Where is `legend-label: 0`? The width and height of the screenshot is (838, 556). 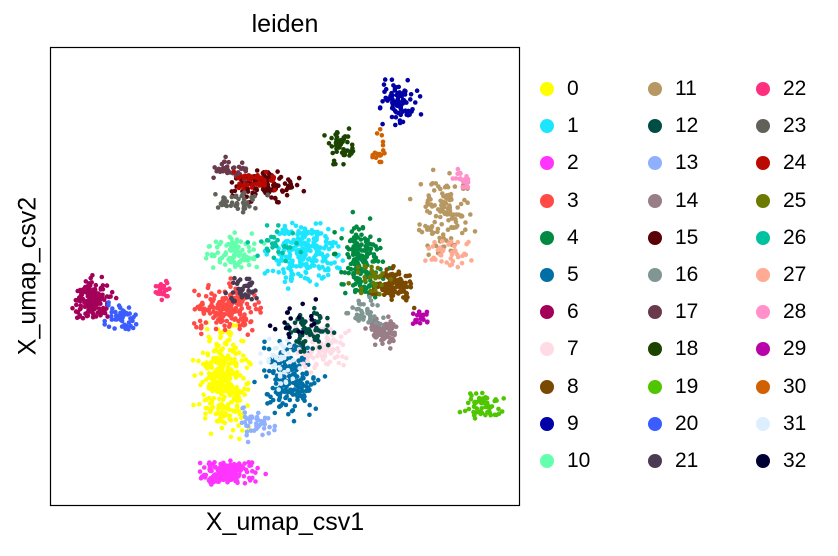
legend-label: 0 is located at coordinates (573, 88).